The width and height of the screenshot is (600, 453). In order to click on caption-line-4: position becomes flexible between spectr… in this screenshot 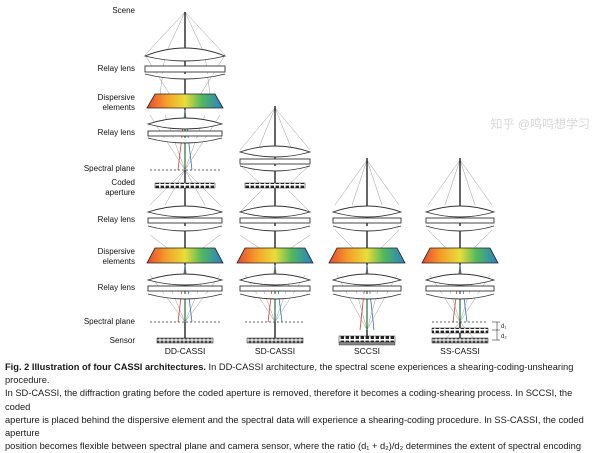, I will do `click(293, 446)`.